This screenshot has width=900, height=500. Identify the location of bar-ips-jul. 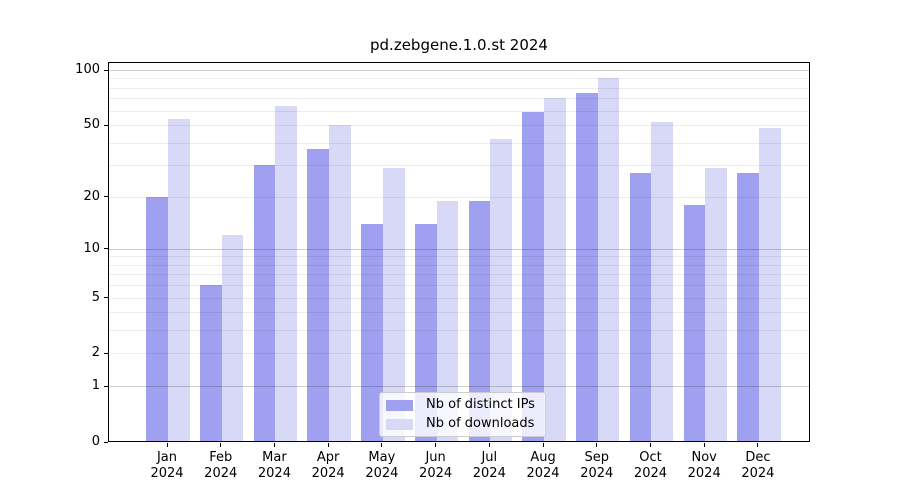
(479, 320).